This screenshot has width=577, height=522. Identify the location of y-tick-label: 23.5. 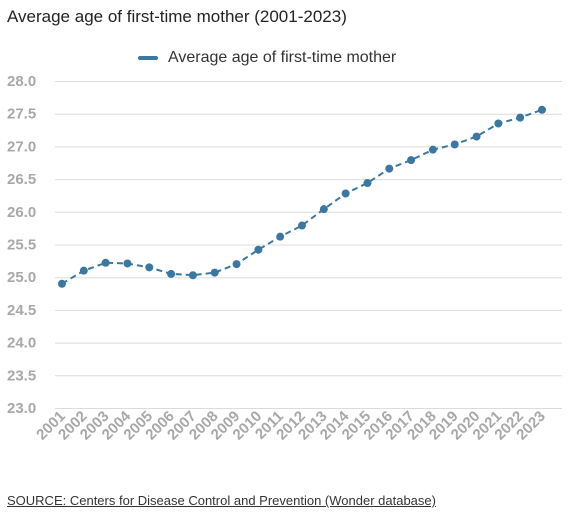
(21, 375).